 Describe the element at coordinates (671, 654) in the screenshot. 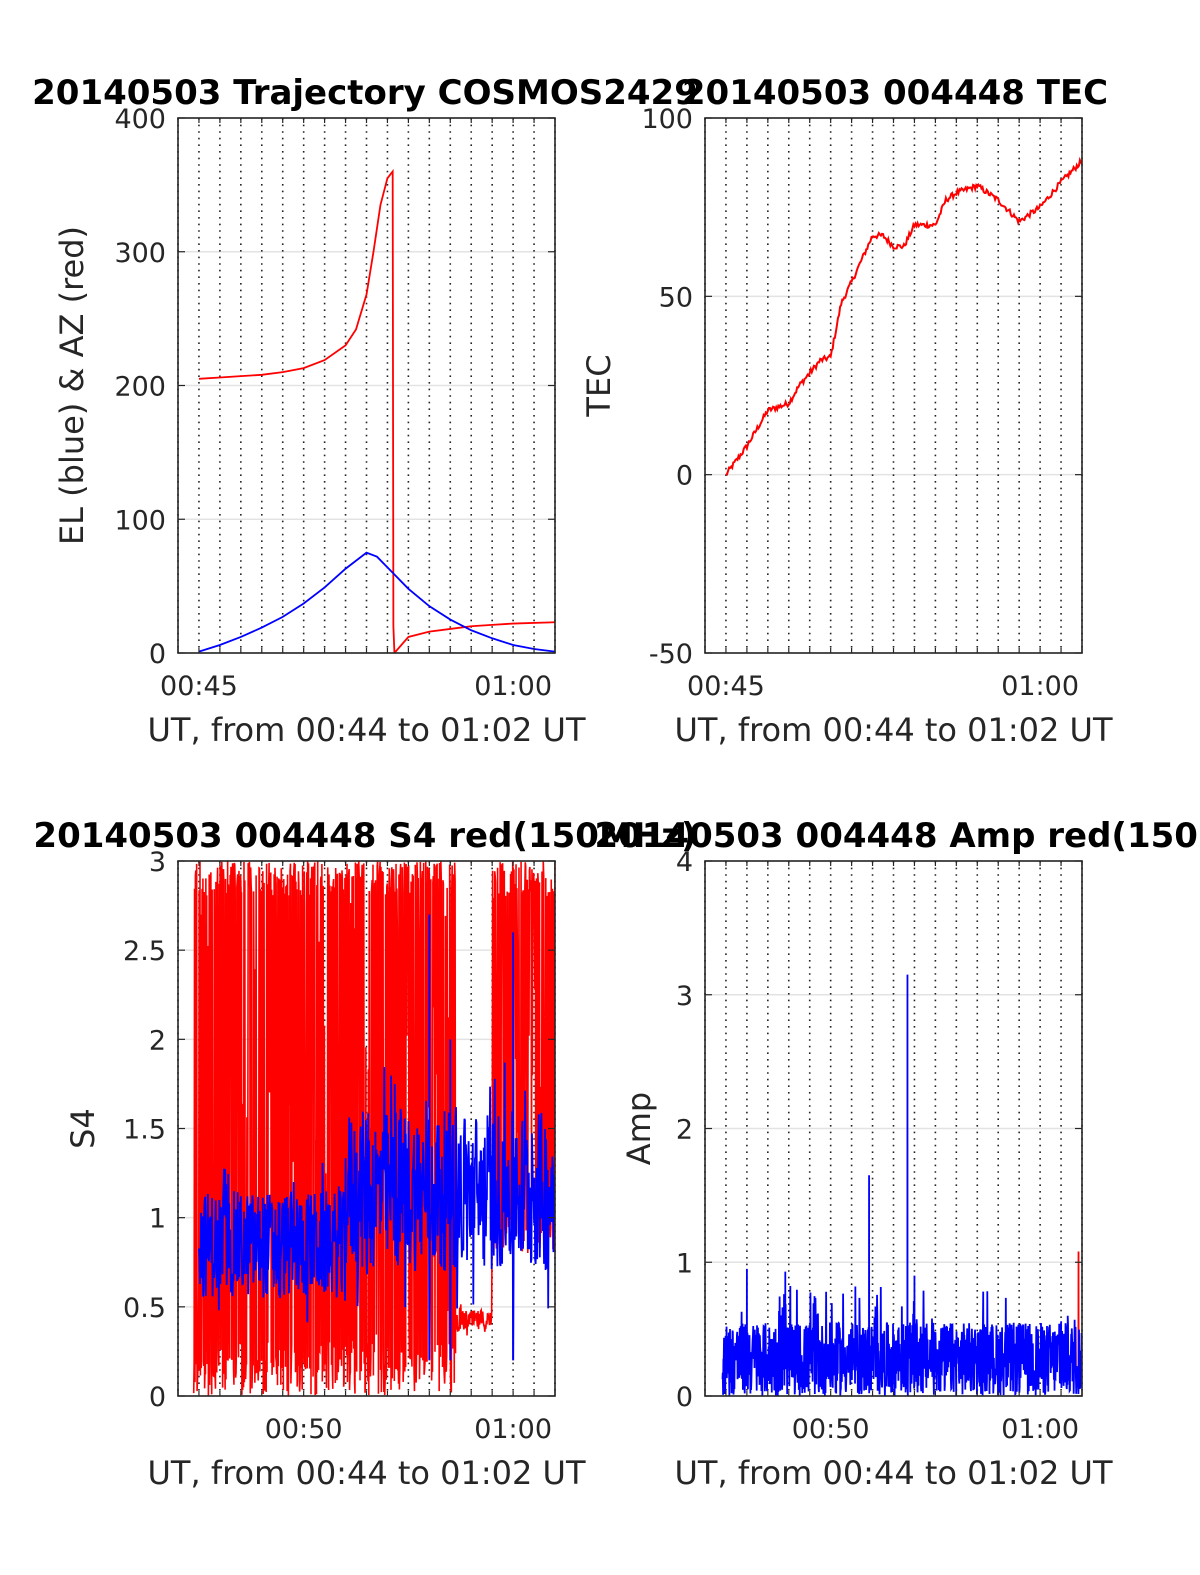

I see `y-tick-label: -50` at that location.